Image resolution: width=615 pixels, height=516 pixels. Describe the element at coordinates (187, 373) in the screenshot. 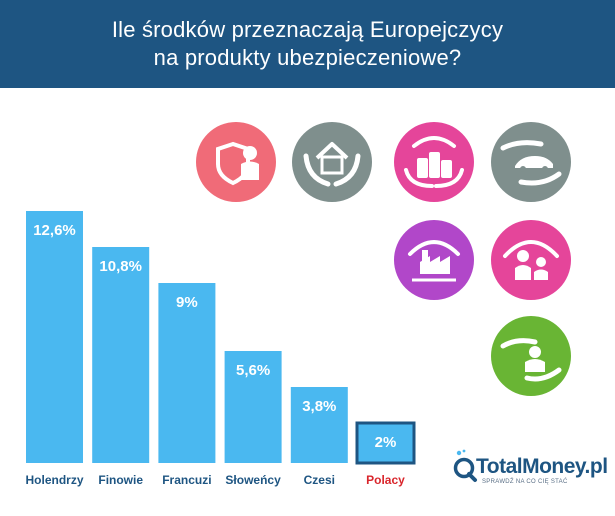

I see `bar-francuzi` at that location.